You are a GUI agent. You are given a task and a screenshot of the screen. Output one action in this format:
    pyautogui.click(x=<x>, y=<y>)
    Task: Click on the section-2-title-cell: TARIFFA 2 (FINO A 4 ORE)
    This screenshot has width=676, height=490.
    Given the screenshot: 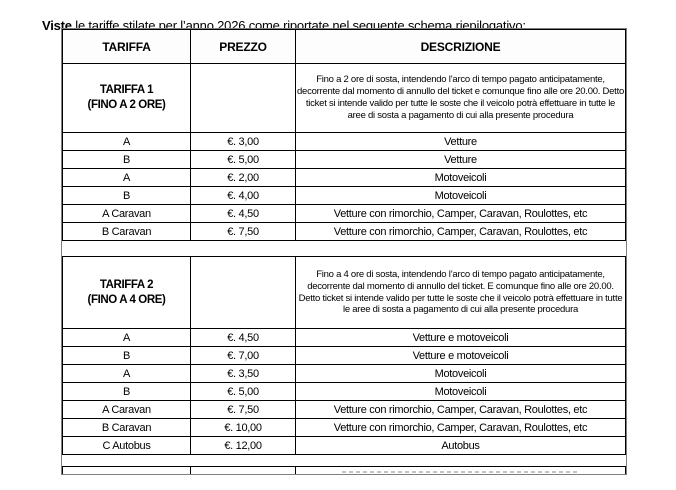 What is the action you would take?
    pyautogui.click(x=126, y=292)
    